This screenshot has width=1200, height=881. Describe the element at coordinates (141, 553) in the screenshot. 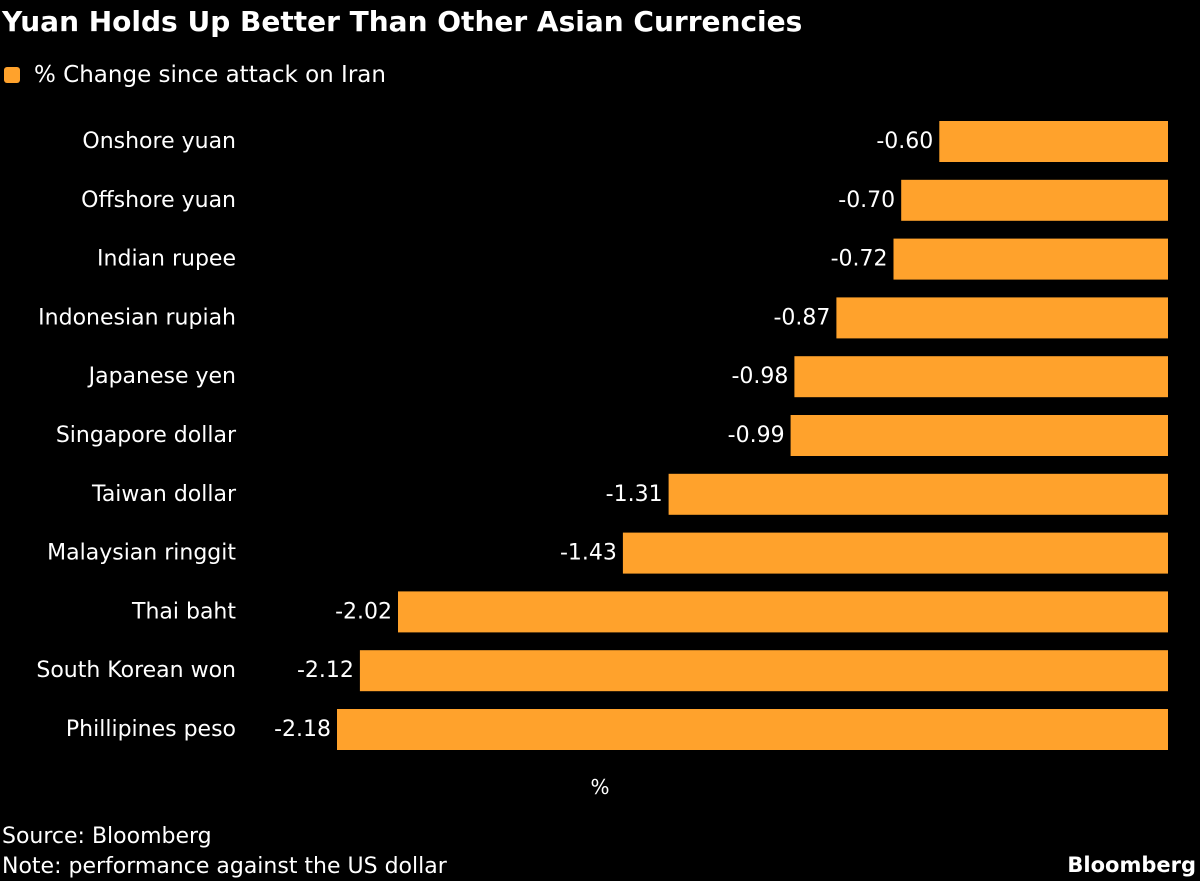

I see `category-label: Malaysian ringgit` at that location.